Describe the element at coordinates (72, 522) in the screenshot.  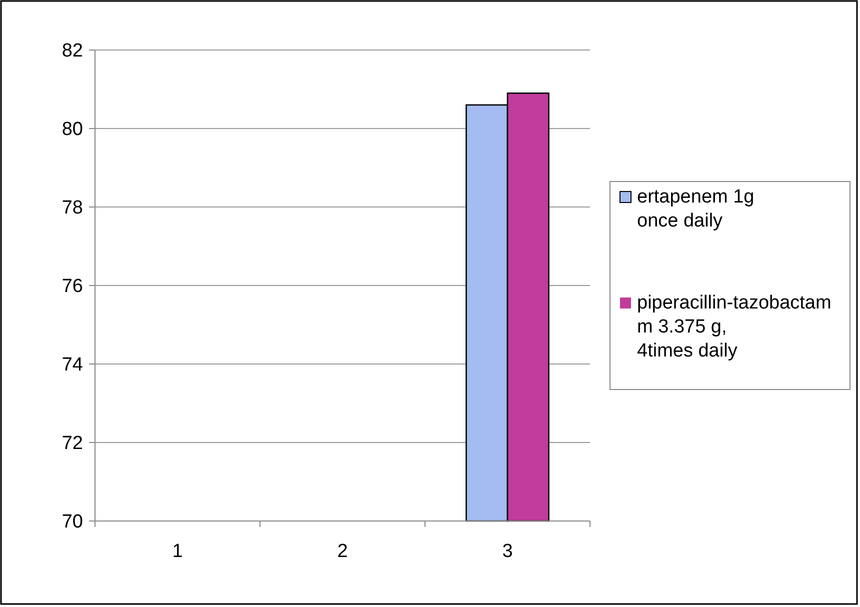
I see `y-tick-label: 70` at that location.